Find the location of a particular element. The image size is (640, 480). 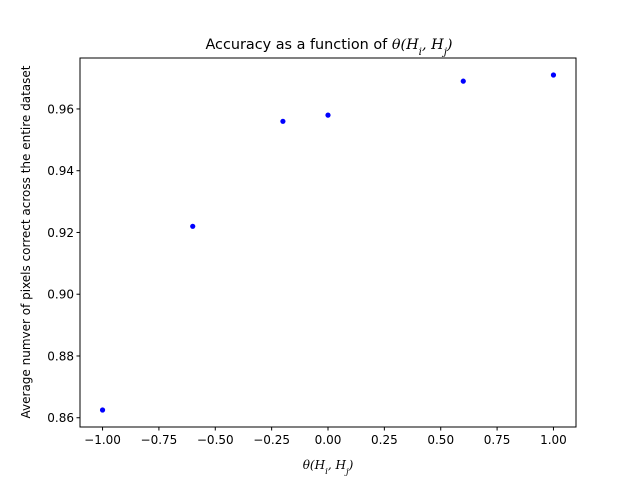

x-tick-label: −1.00 is located at coordinates (102, 440).